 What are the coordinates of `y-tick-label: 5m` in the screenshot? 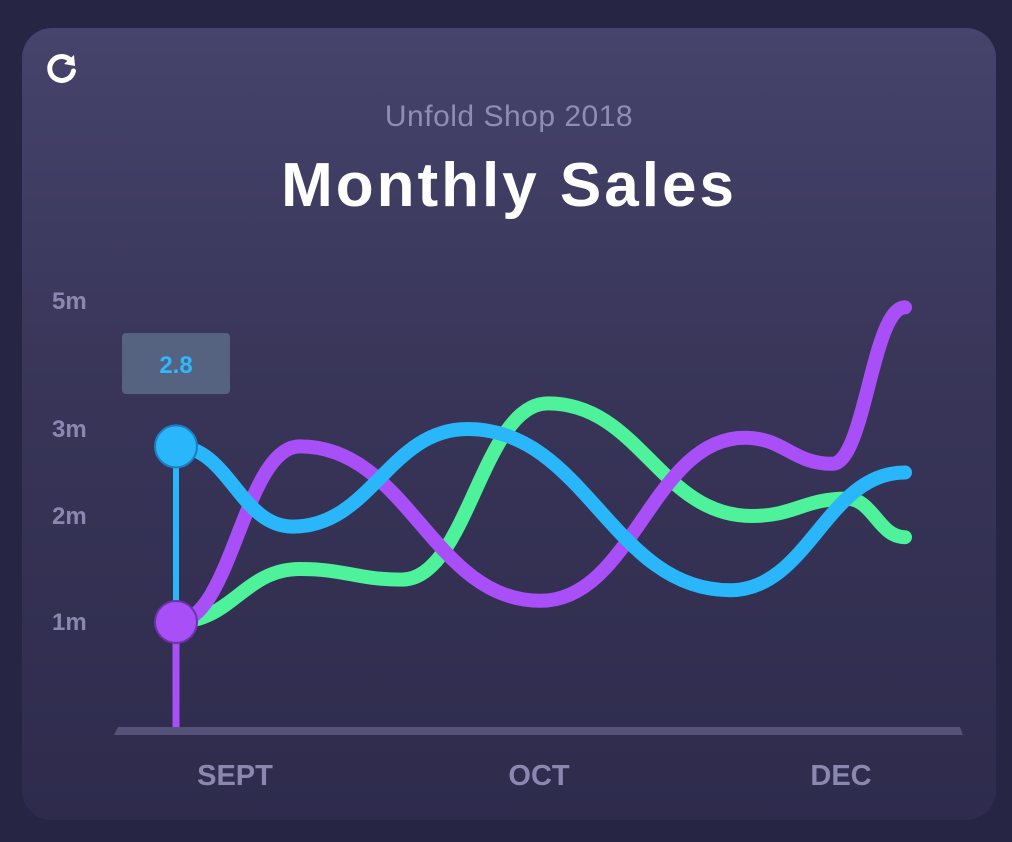 It's located at (69, 301).